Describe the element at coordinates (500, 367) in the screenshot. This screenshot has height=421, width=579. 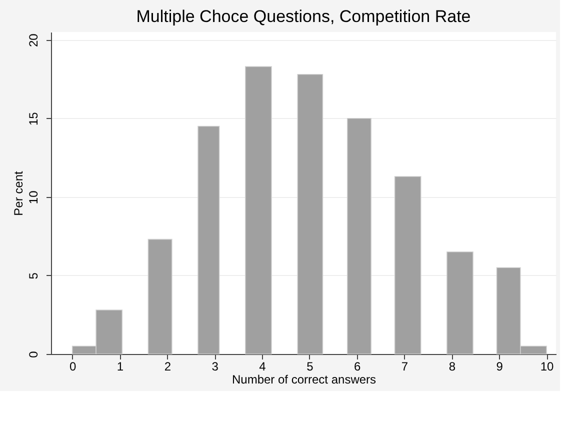
I see `x-tick-label: 9` at that location.